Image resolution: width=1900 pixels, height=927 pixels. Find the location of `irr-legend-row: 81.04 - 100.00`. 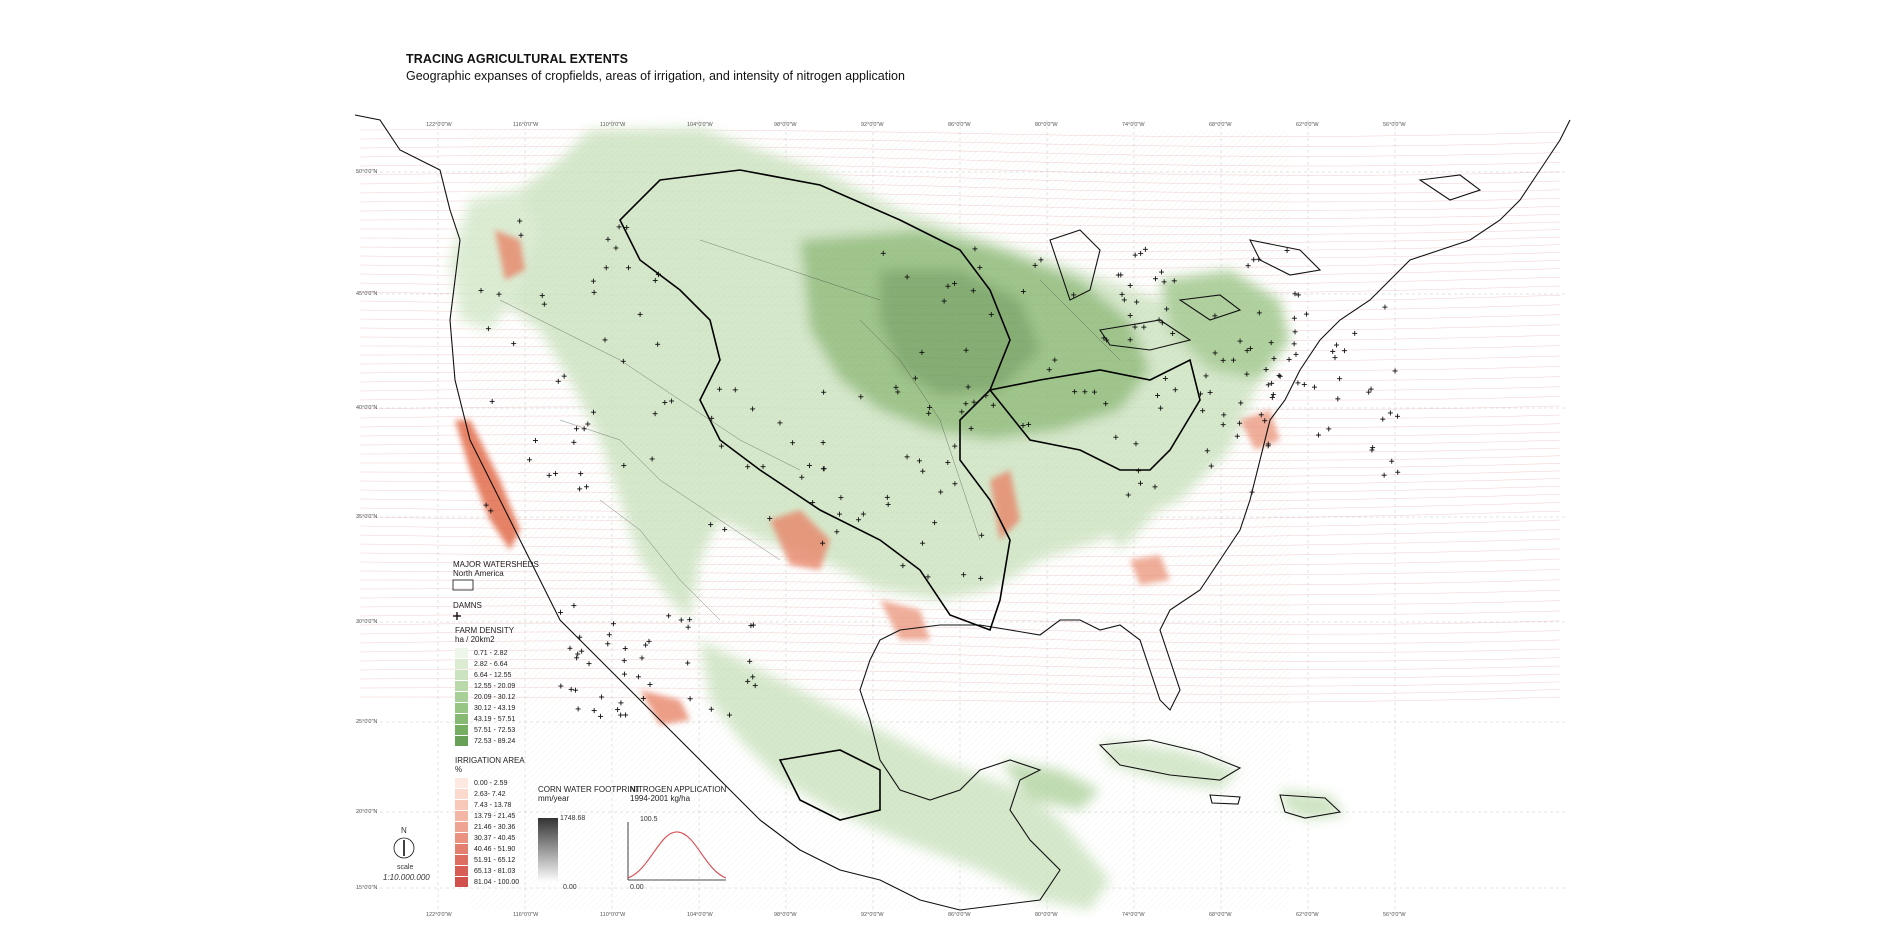

irr-legend-row: 81.04 - 100.00 is located at coordinates (487, 882).